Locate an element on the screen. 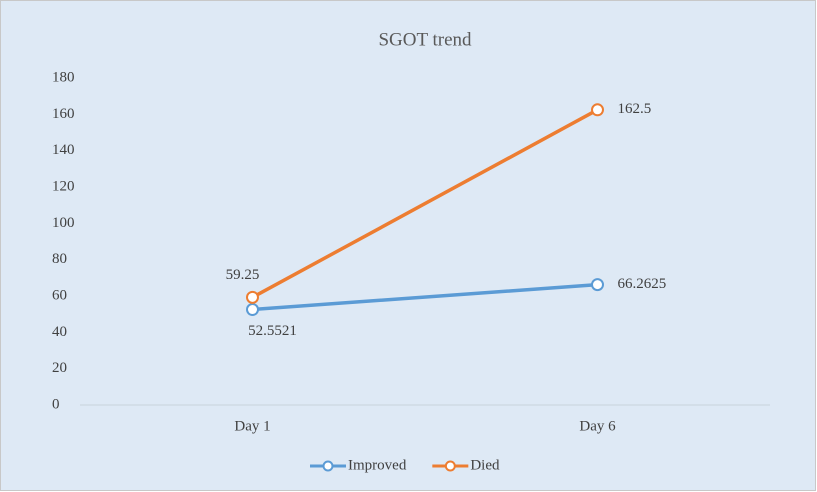 The height and width of the screenshot is (492, 817). chart-title: SGOT trend is located at coordinates (425, 39).